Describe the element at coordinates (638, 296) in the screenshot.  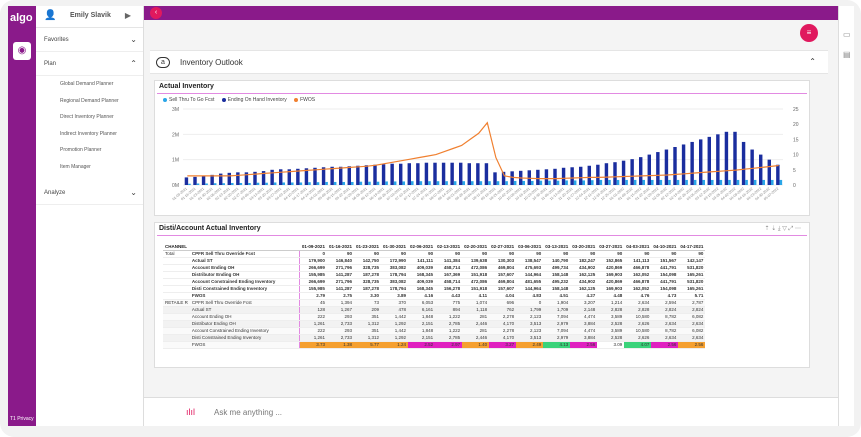
I see `value-cell: 4.76` at that location.